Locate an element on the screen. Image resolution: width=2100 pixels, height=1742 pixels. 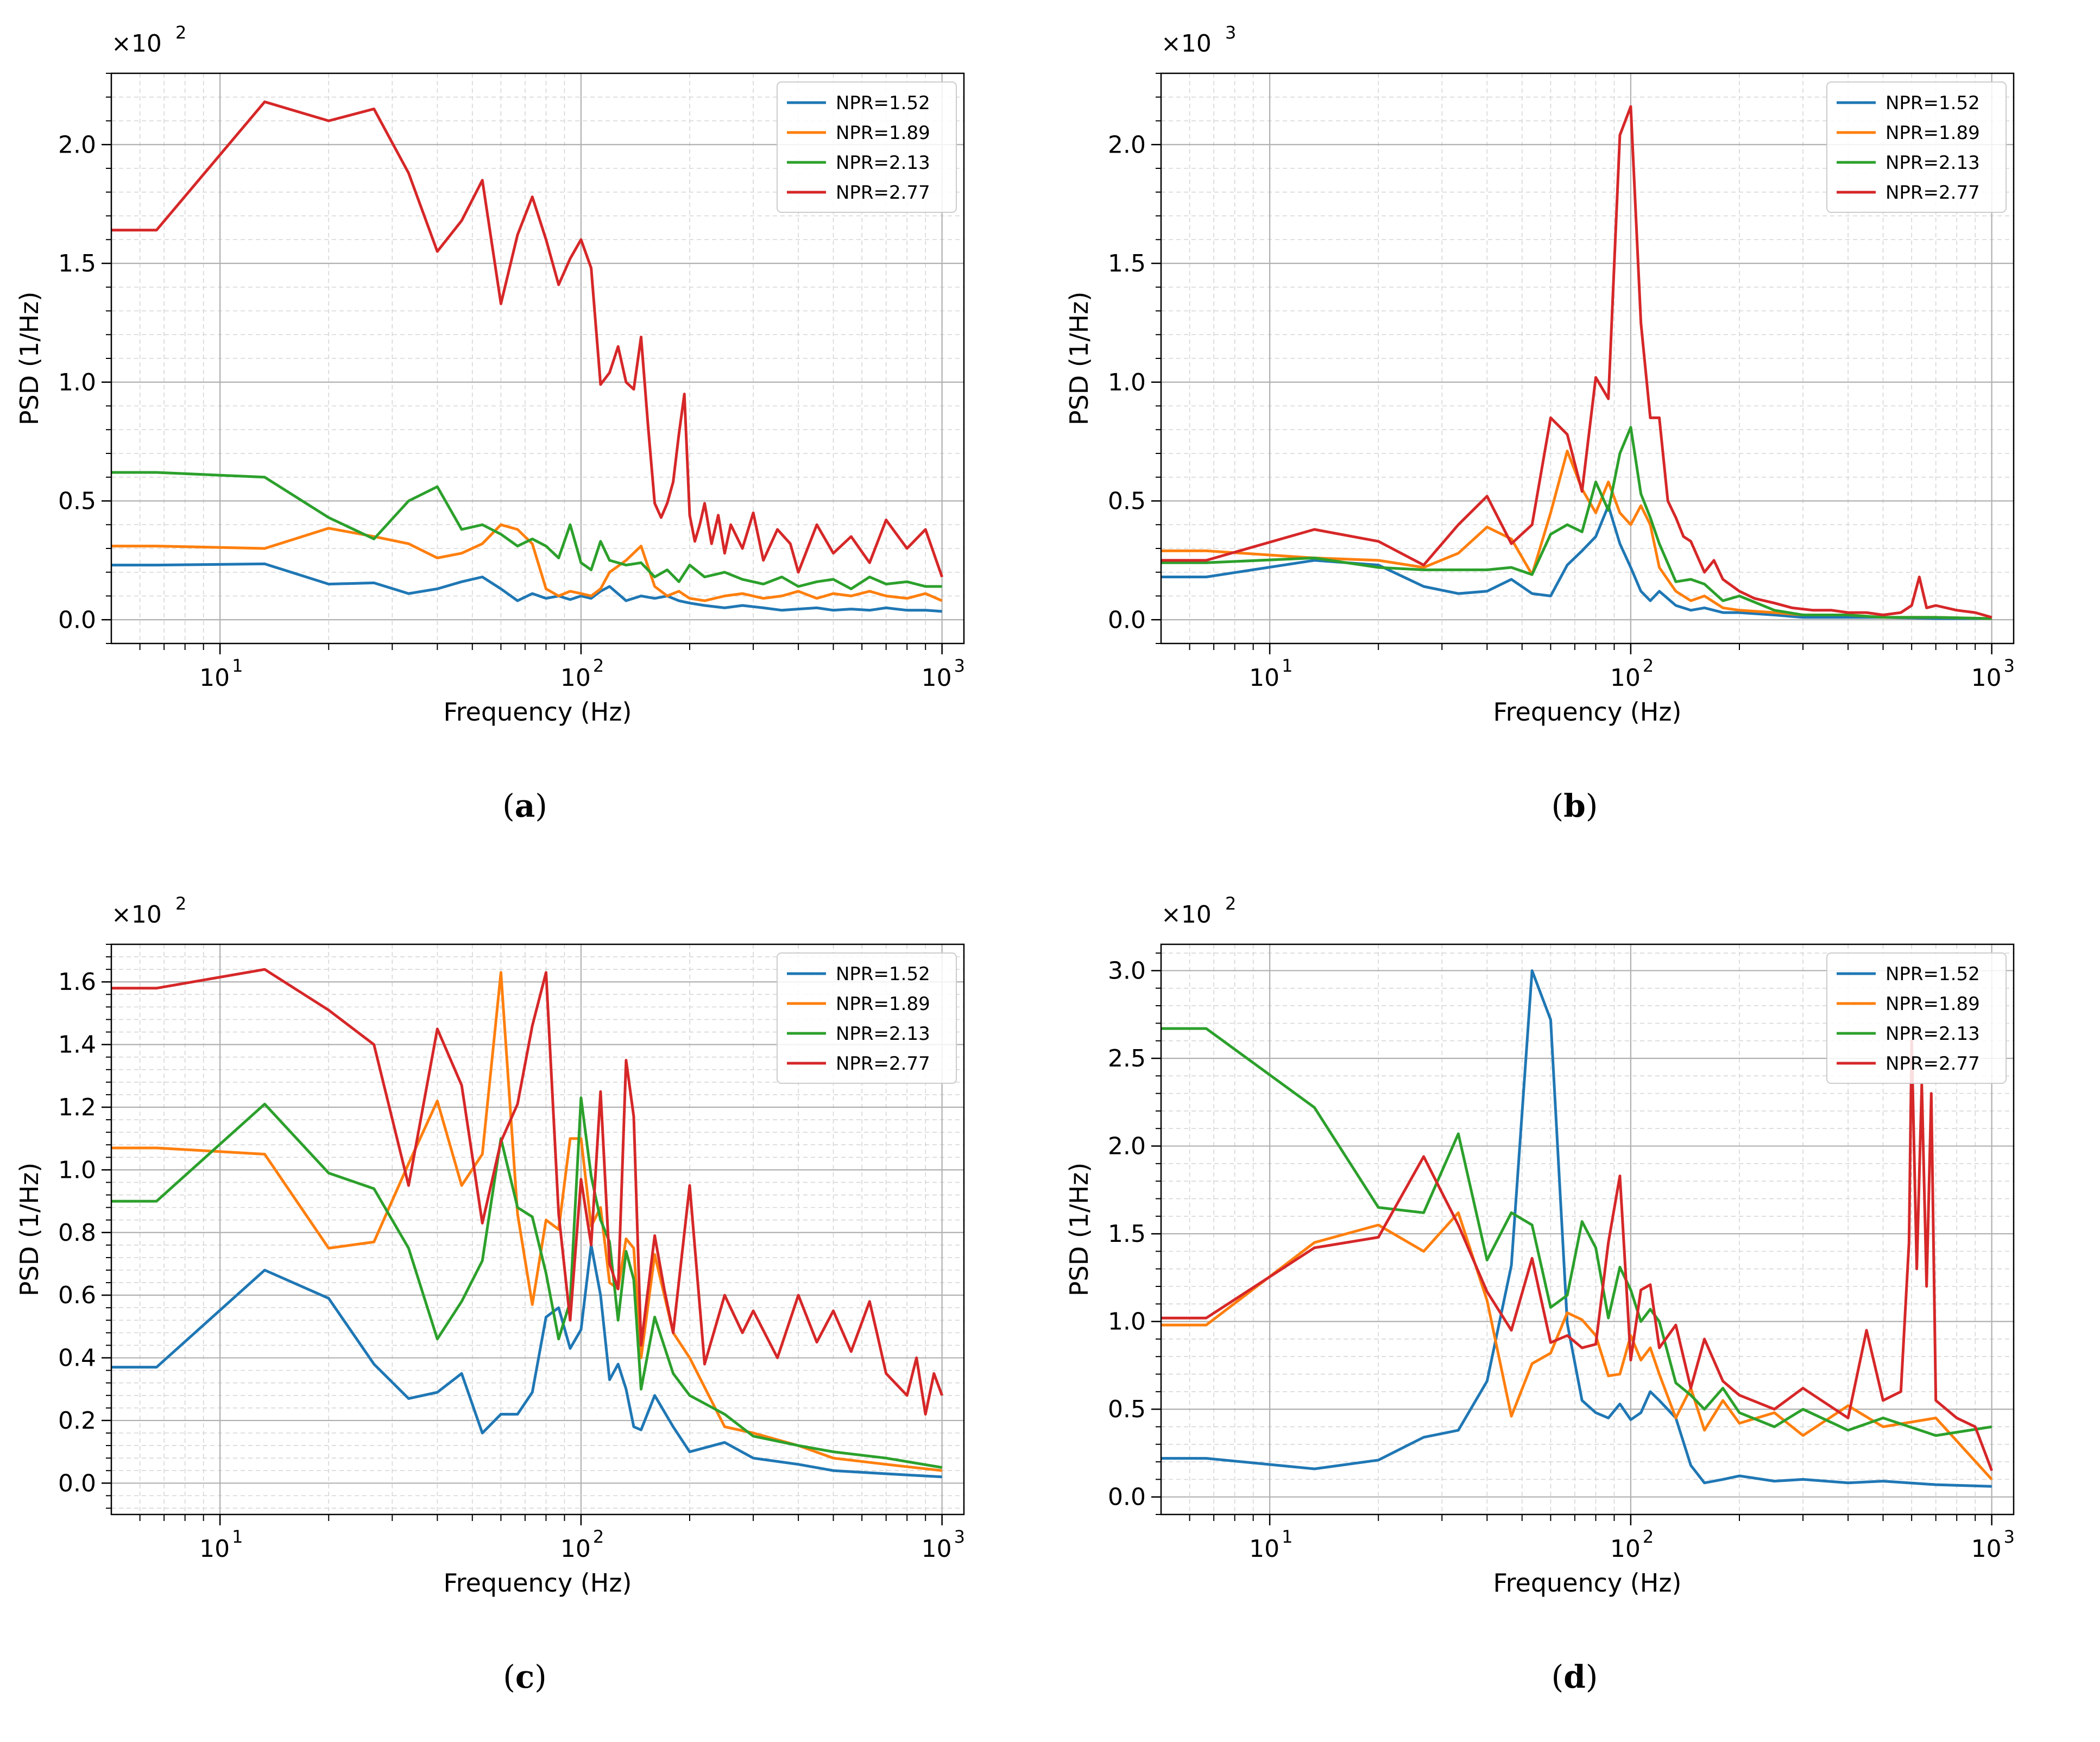
y-tick-label: 0.6 is located at coordinates (77, 1296).